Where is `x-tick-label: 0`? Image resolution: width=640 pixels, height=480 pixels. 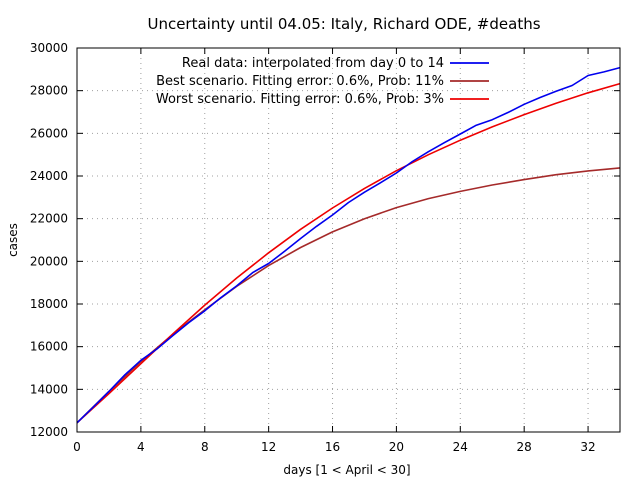
x-tick-label: 0 is located at coordinates (77, 447).